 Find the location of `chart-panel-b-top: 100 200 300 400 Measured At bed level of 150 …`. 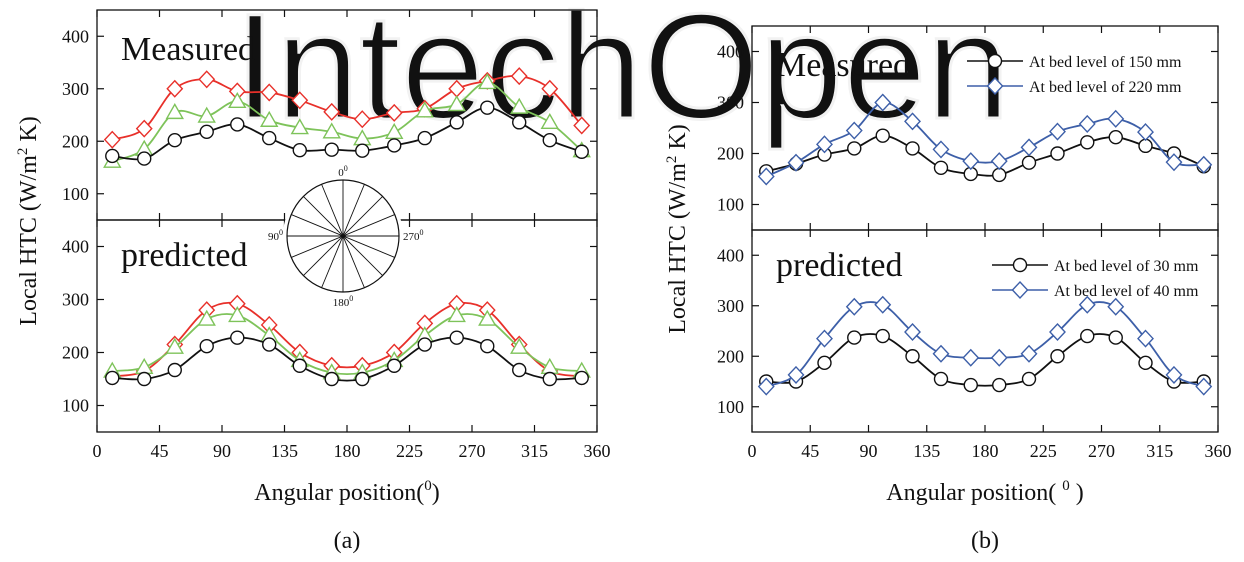

chart-panel-b-top: 100 200 300 400 Measured At bed level of 150 … is located at coordinates (968, 128).